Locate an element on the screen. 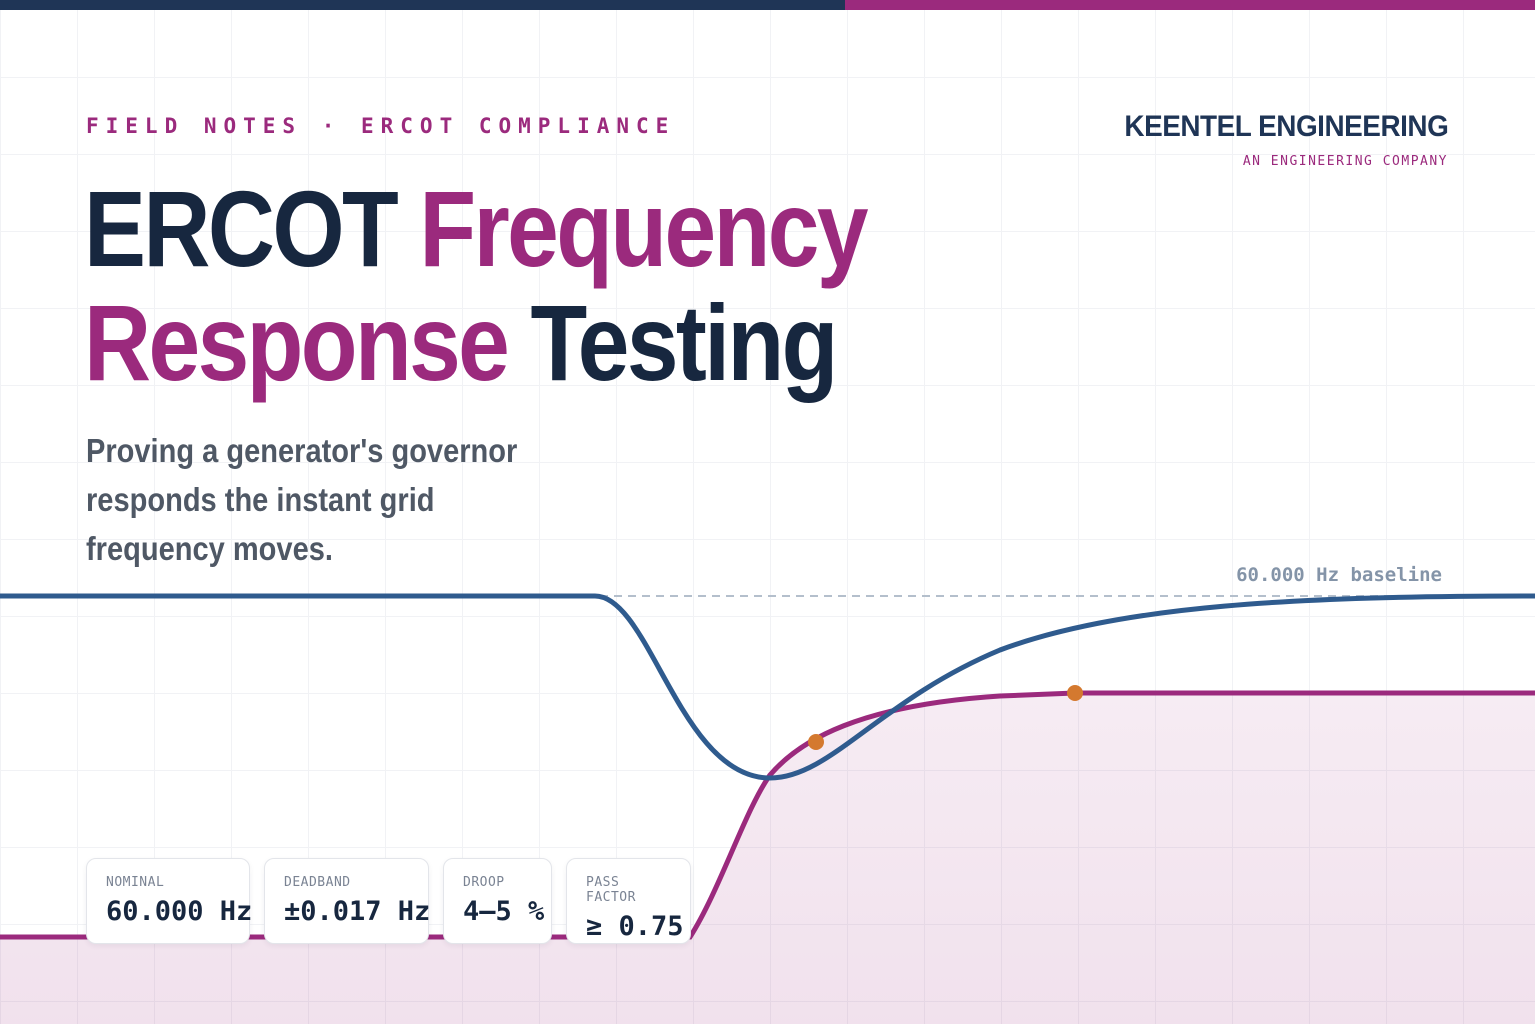  stat-value: ±0.017 Hz is located at coordinates (357, 911).